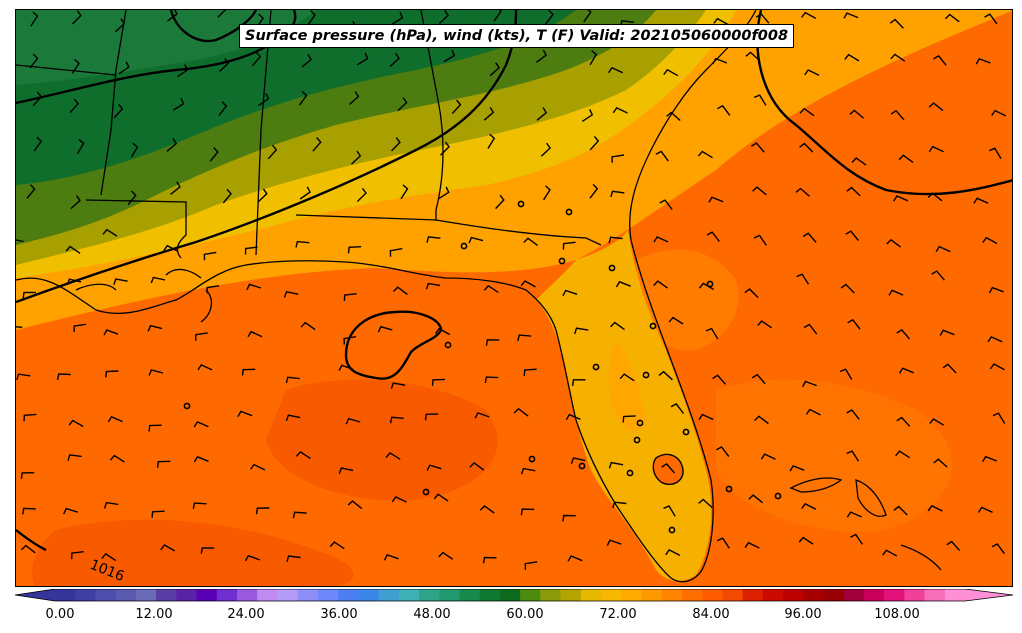 Image resolution: width=1022 pixels, height=633 pixels. Describe the element at coordinates (514, 595) in the screenshot. I see `temperature-colorbar` at that location.